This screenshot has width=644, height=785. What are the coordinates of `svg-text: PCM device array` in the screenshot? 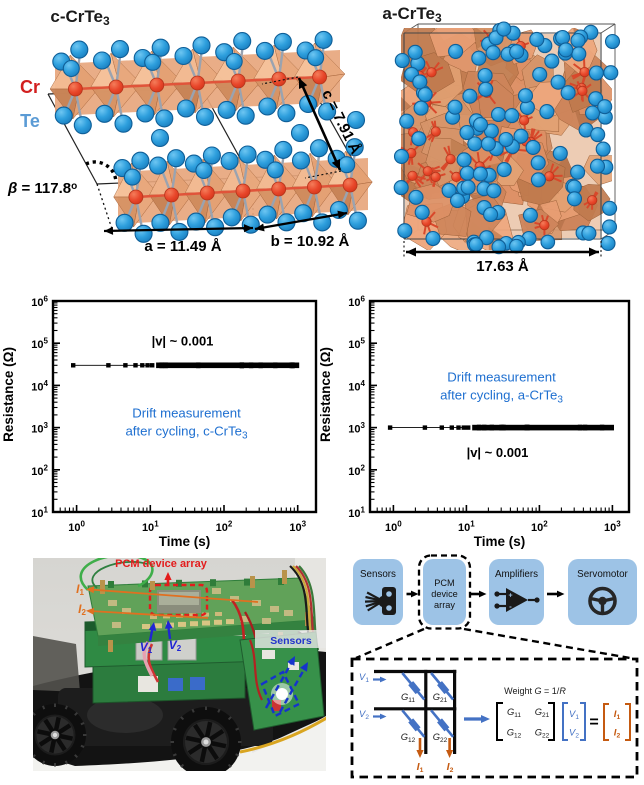 It's located at (161, 564).